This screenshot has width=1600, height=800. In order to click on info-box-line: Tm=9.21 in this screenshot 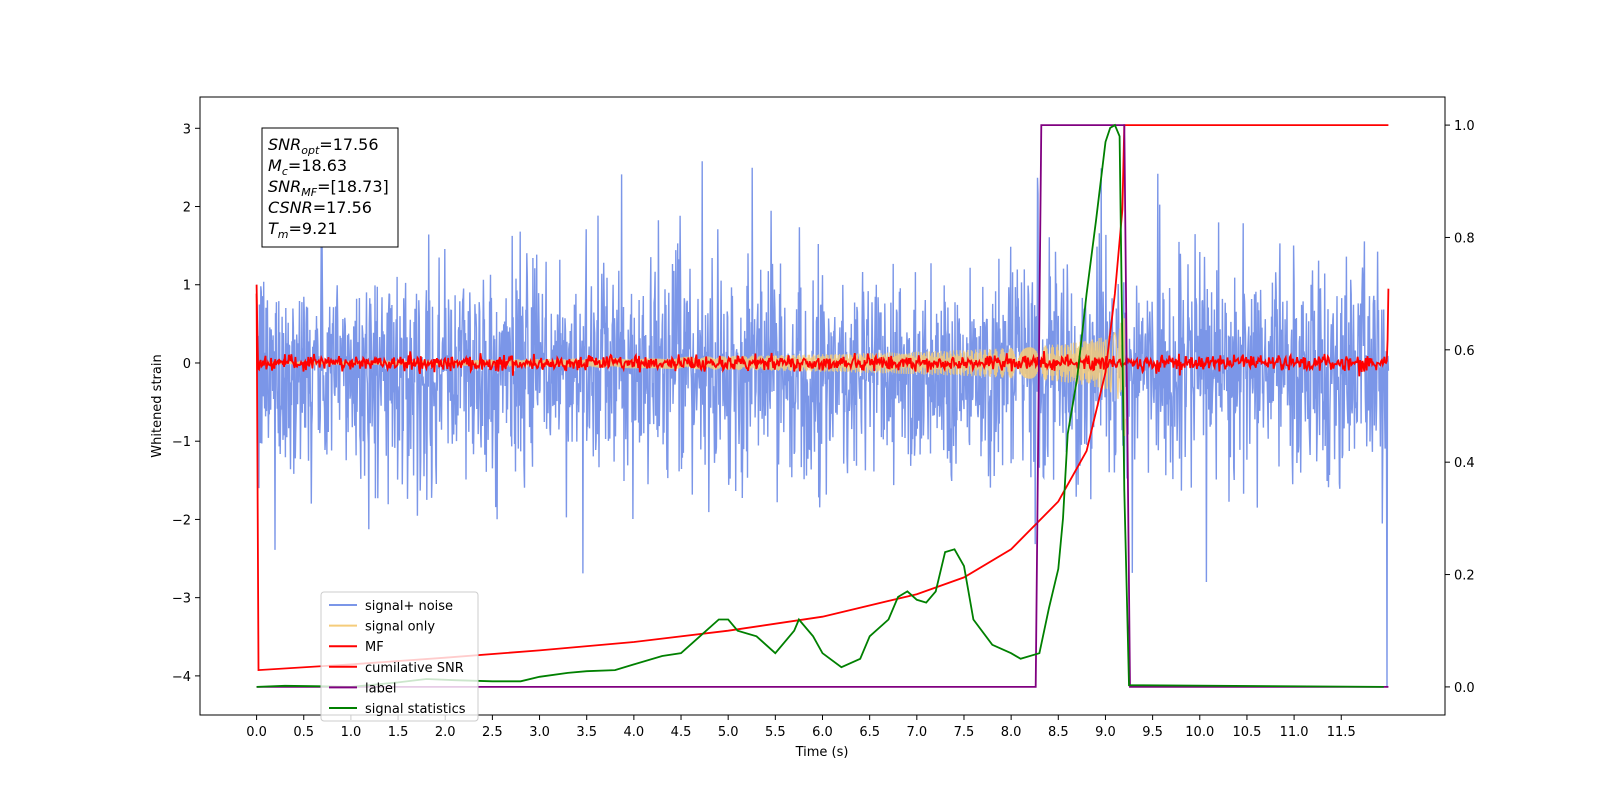, I will do `click(303, 230)`.